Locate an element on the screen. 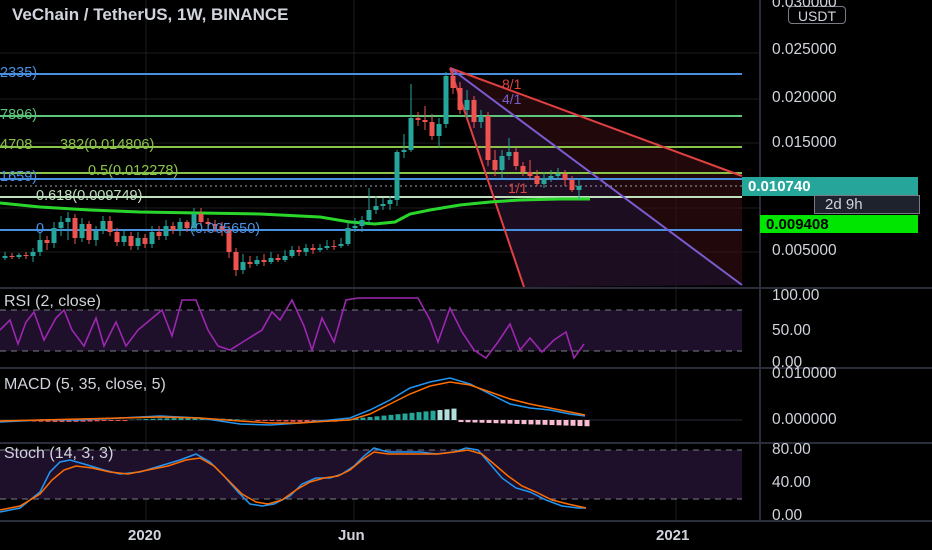 The image size is (932, 550). fib-label: 2335) is located at coordinates (19, 73).